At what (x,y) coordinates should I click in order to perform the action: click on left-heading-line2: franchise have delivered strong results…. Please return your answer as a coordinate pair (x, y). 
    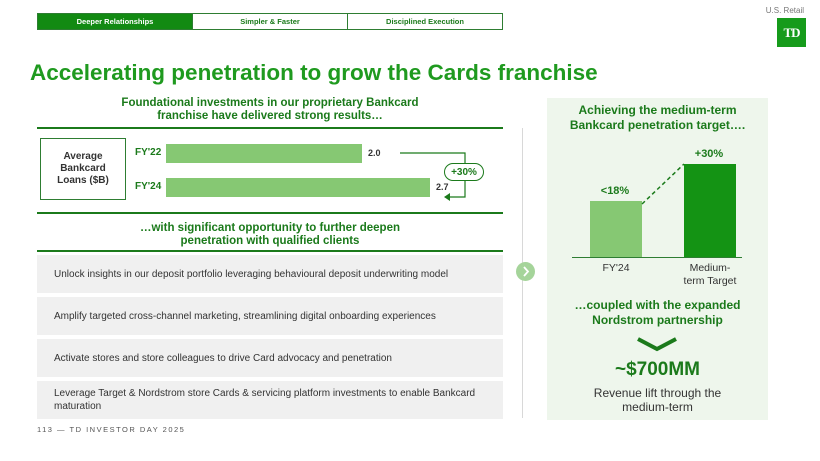
    Looking at the image, I should click on (270, 116).